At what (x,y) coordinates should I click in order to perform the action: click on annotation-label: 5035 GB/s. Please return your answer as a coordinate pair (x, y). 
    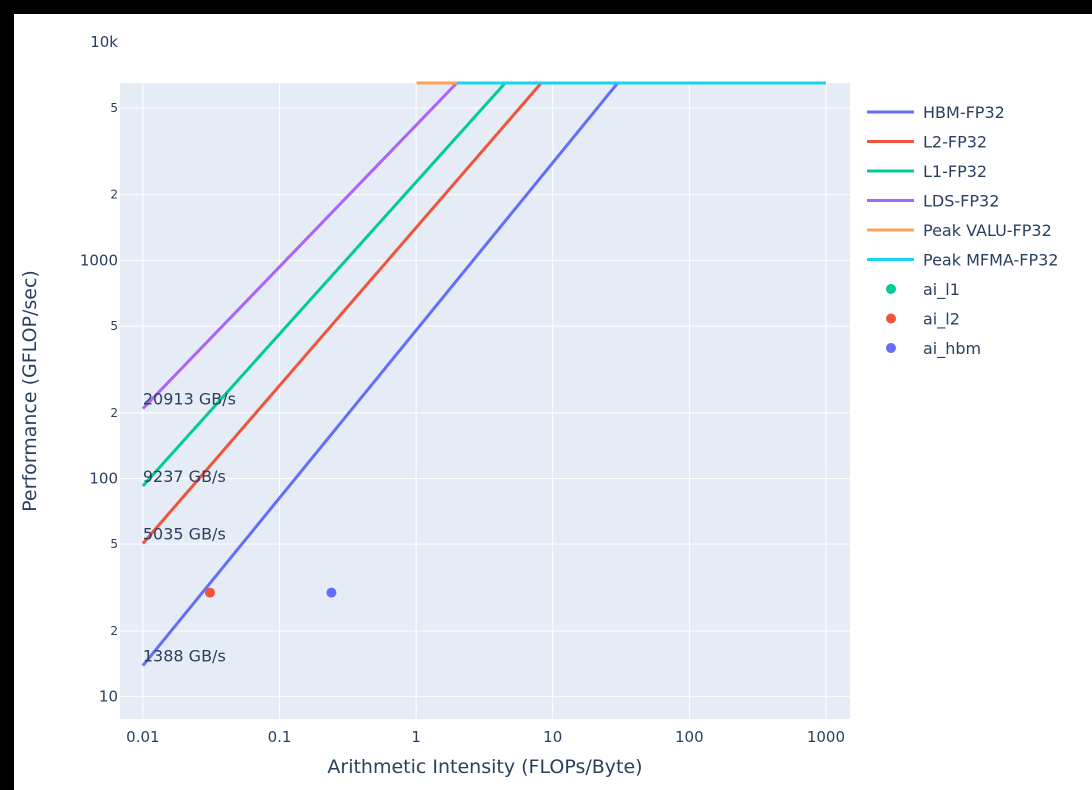
    Looking at the image, I should click on (184, 534).